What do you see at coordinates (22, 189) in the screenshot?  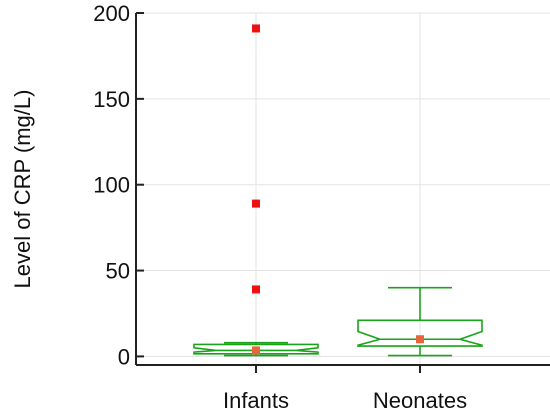 I see `y-axis-title: Level of CRP (mg/L)` at bounding box center [22, 189].